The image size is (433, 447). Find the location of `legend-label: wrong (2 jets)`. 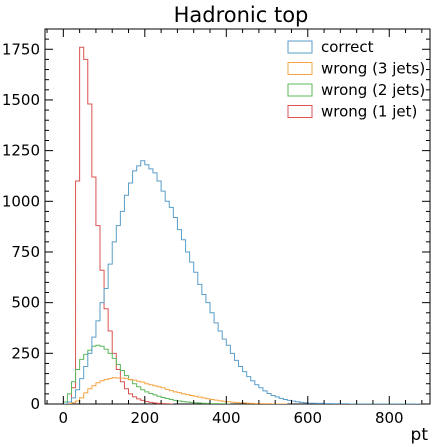

legend-label: wrong (2 jets) is located at coordinates (373, 90).